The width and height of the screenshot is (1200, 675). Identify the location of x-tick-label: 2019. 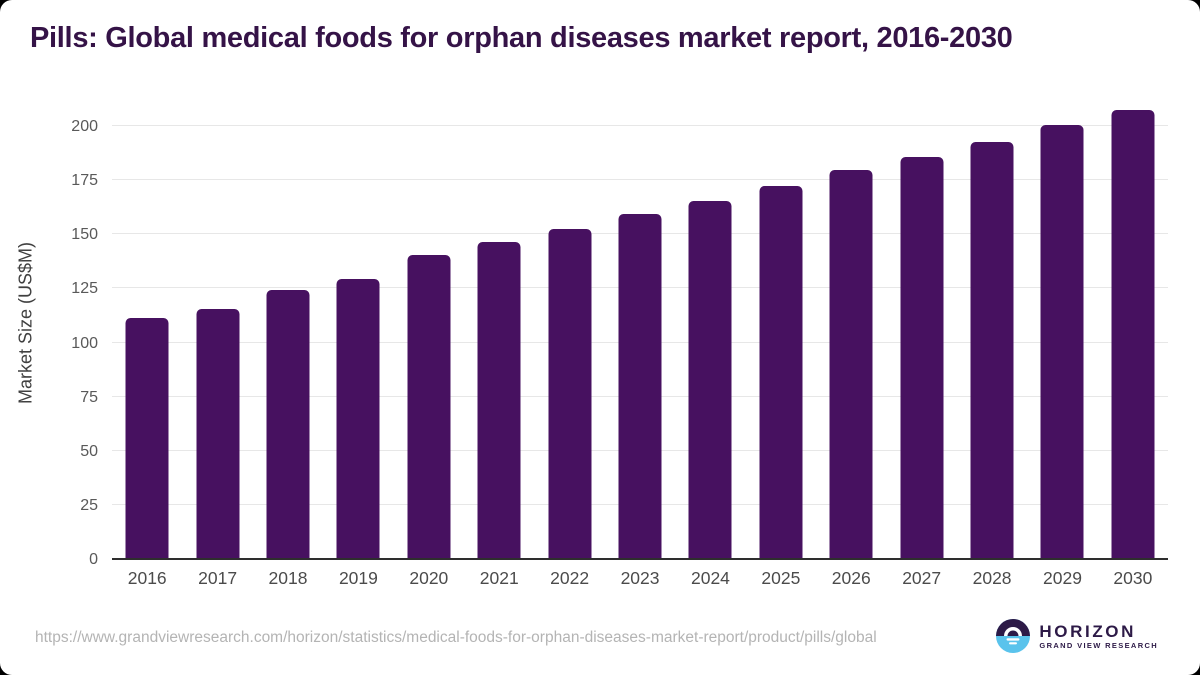
(358, 578).